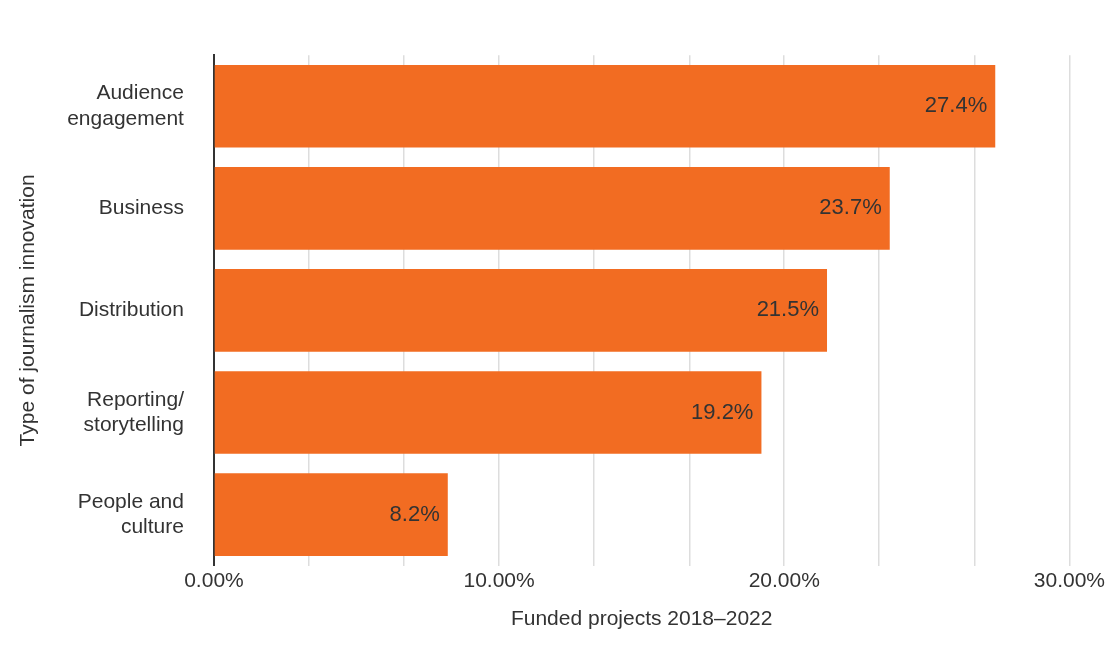 Image resolution: width=1118 pixels, height=645 pixels. Describe the element at coordinates (499, 579) in the screenshot. I see `x-tick-label: 10.00%` at that location.